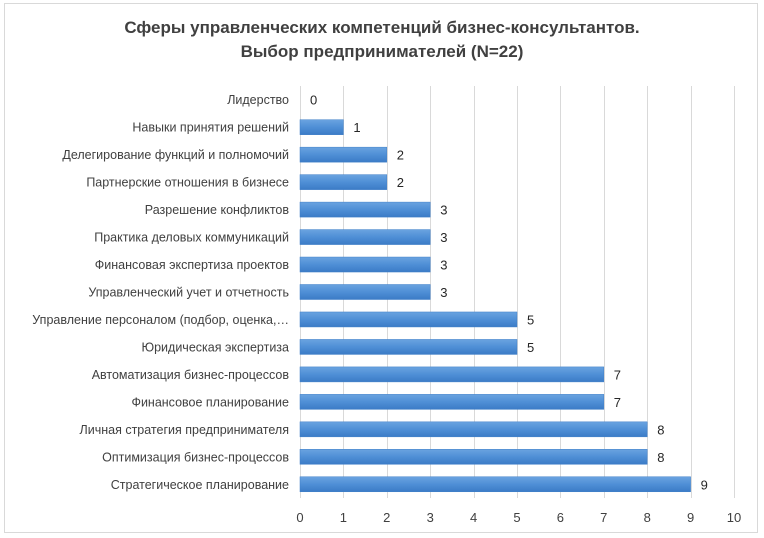  Describe the element at coordinates (258, 100) in the screenshot. I see `category-label: Лидерство` at that location.